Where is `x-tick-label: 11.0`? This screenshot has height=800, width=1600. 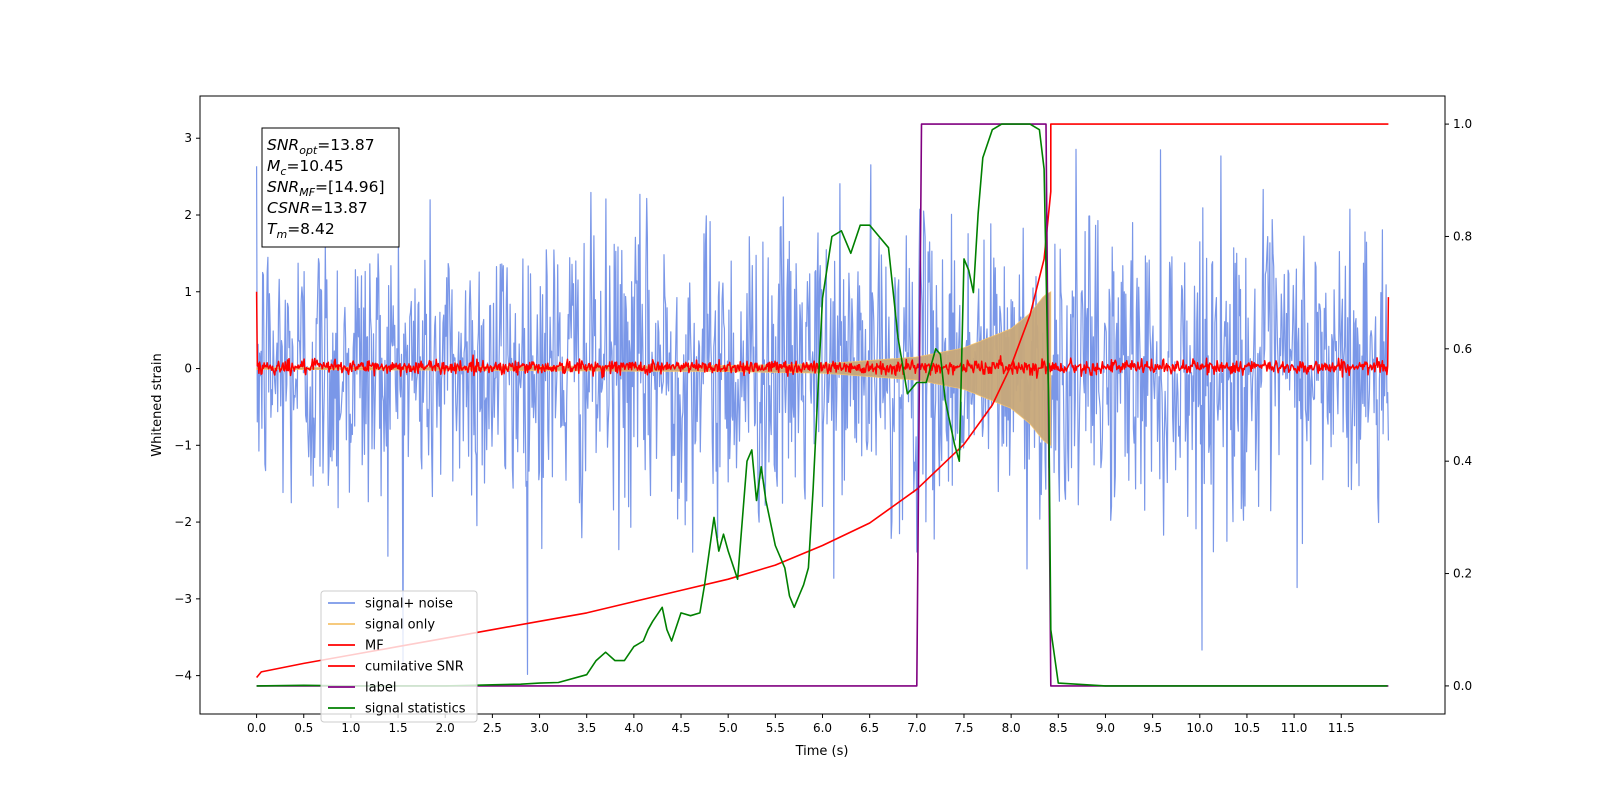 x-tick-label: 11.0 is located at coordinates (1294, 728).